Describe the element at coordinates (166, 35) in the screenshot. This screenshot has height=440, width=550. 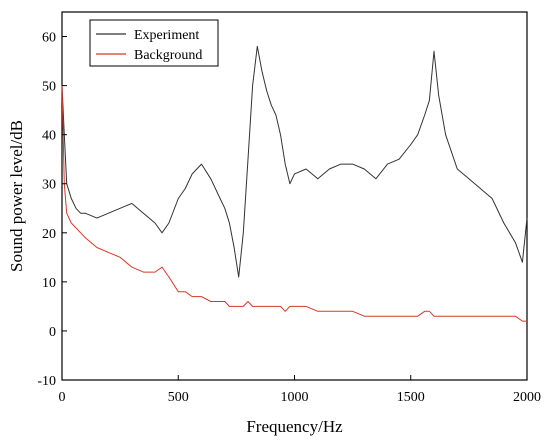
I see `legend-label-experiment: Experiment` at that location.